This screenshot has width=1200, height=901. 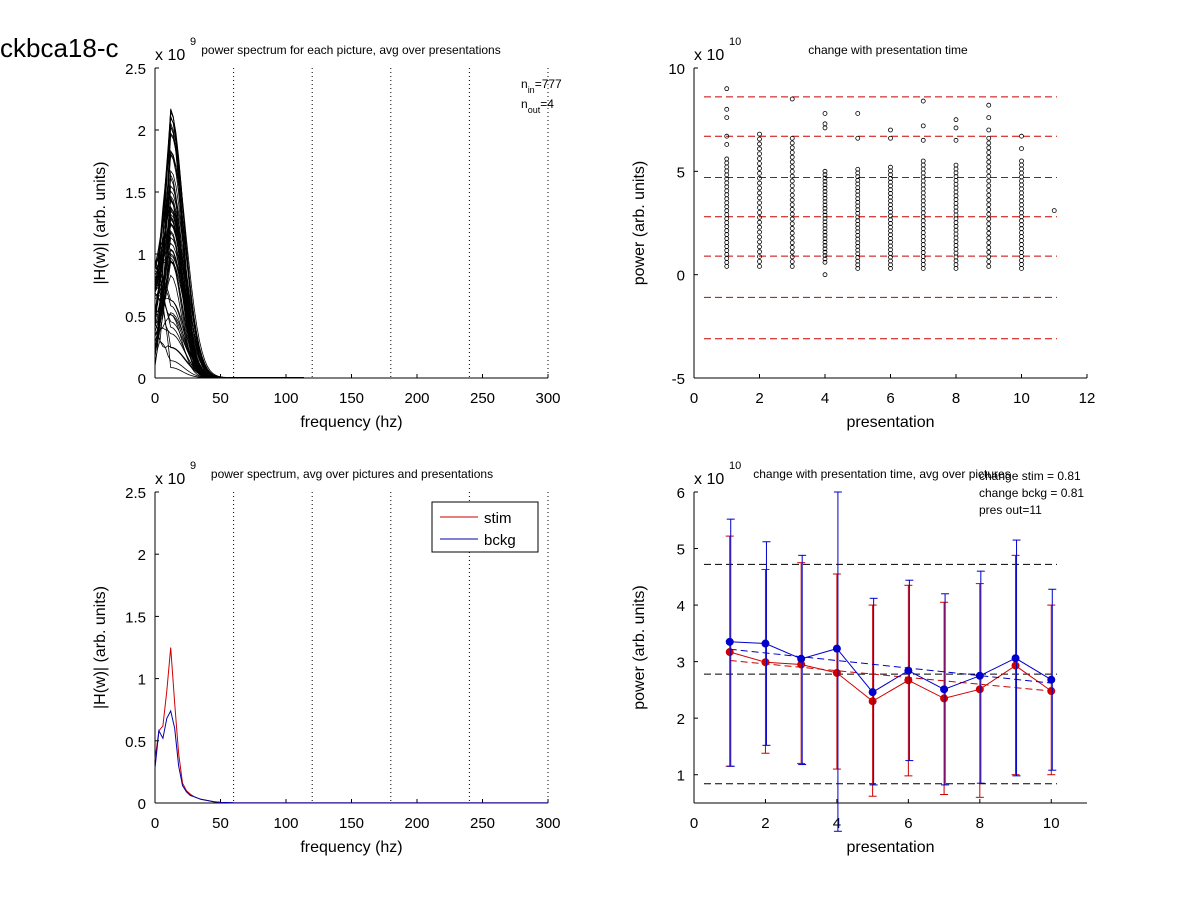 I want to click on x-tick-label: 150, so click(x=351, y=823).